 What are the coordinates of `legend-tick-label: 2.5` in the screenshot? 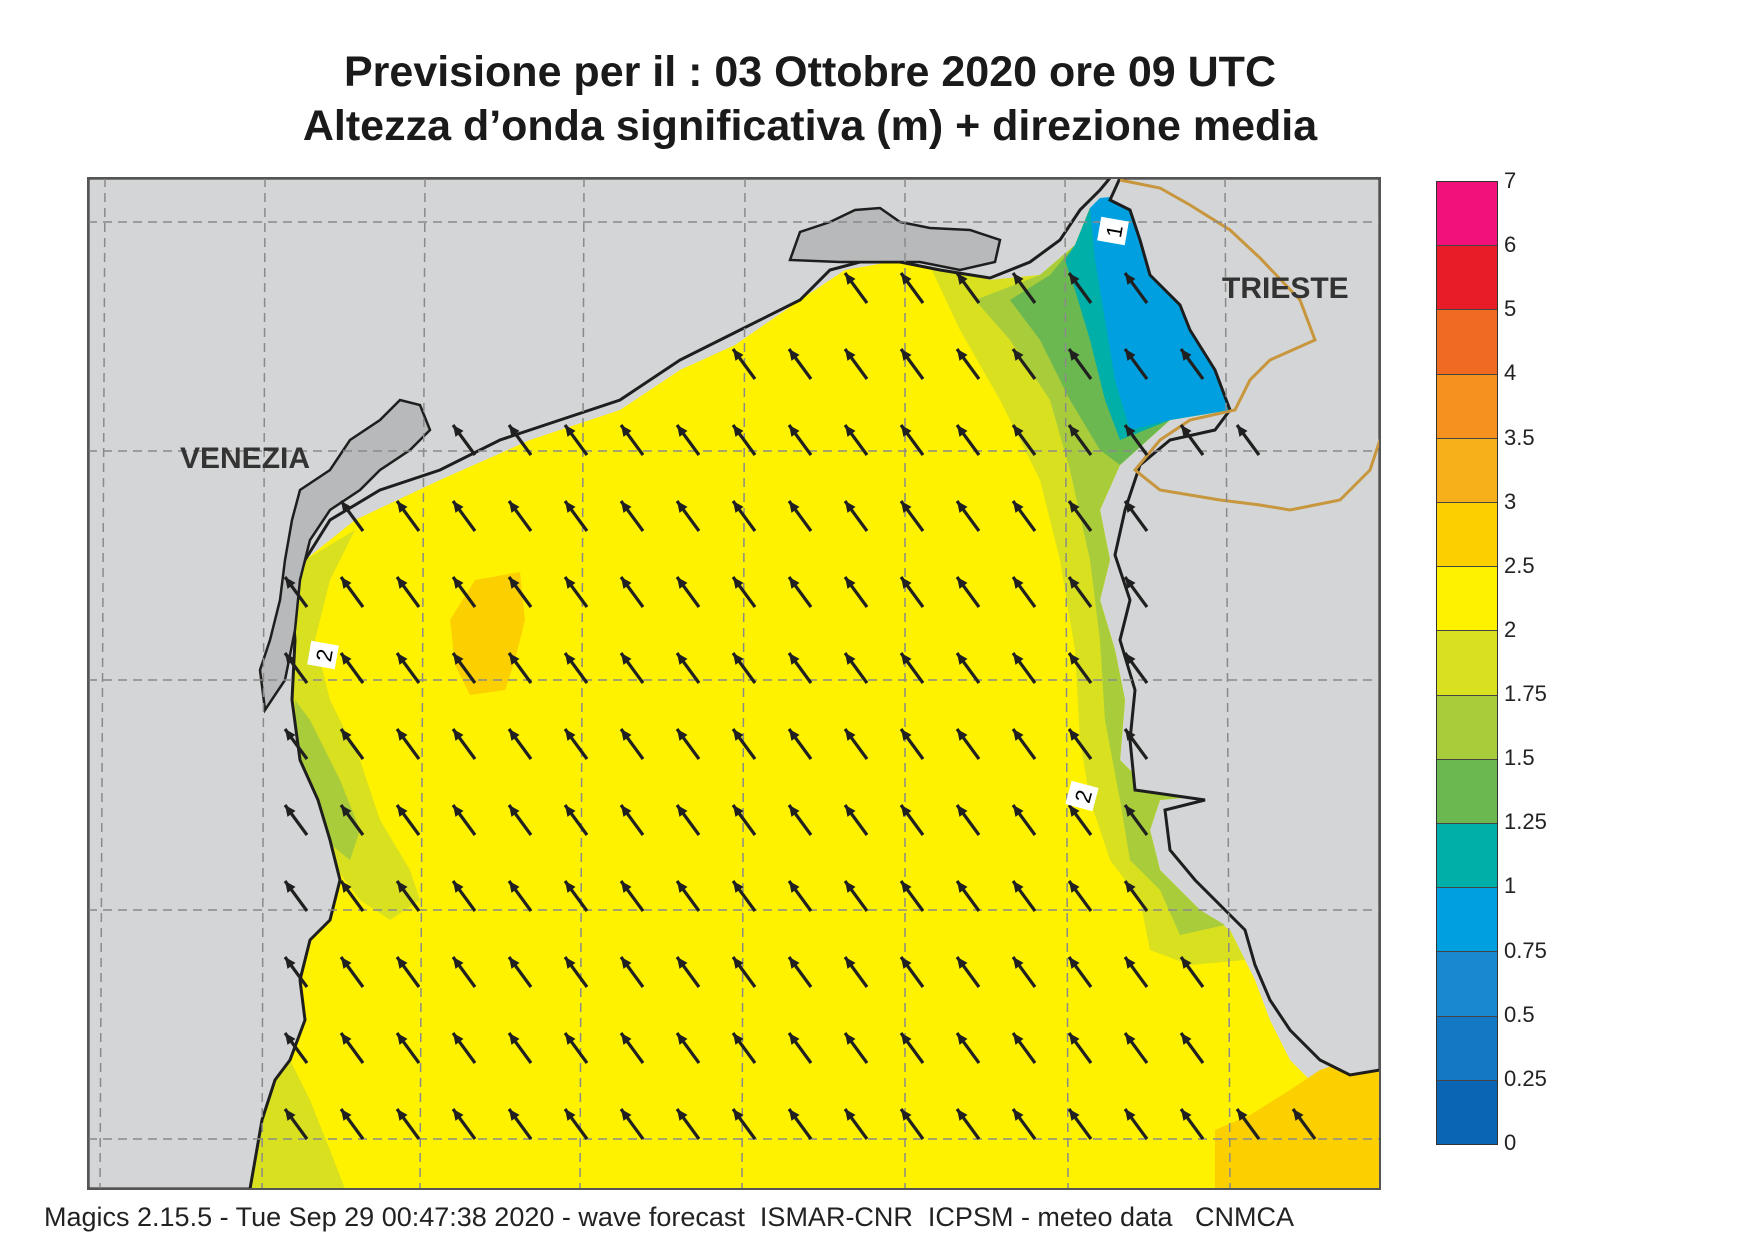 It's located at (1519, 565).